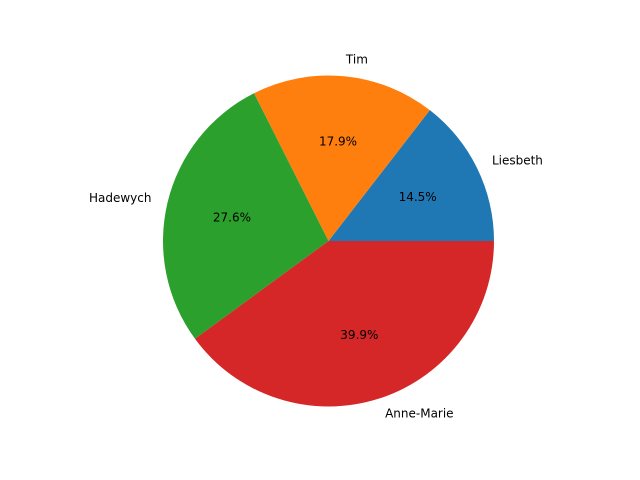 This screenshot has height=480, width=640. Describe the element at coordinates (232, 217) in the screenshot. I see `slice-percent-hadewych: 27.6%` at that location.